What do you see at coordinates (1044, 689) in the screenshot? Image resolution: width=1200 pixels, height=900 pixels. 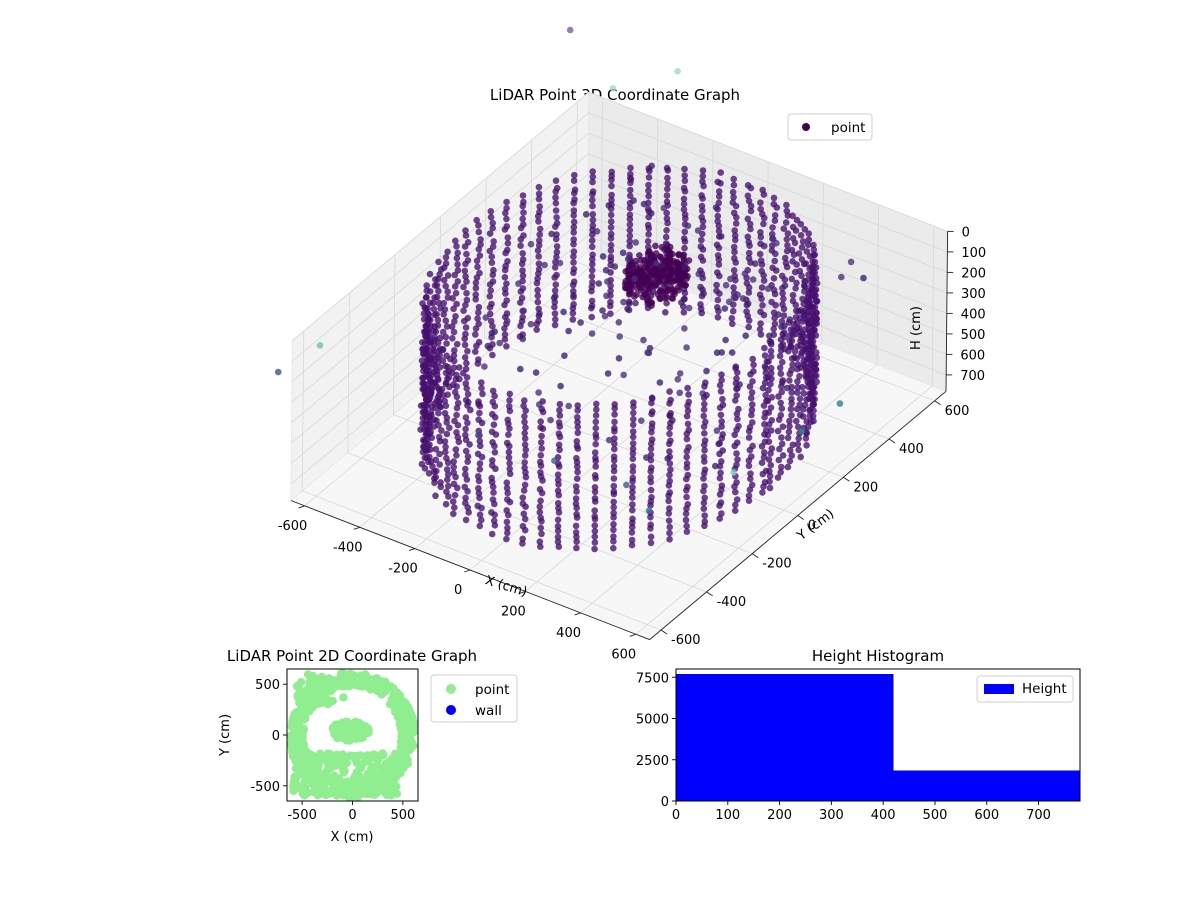 I see `legend-hist-label: Height` at bounding box center [1044, 689].